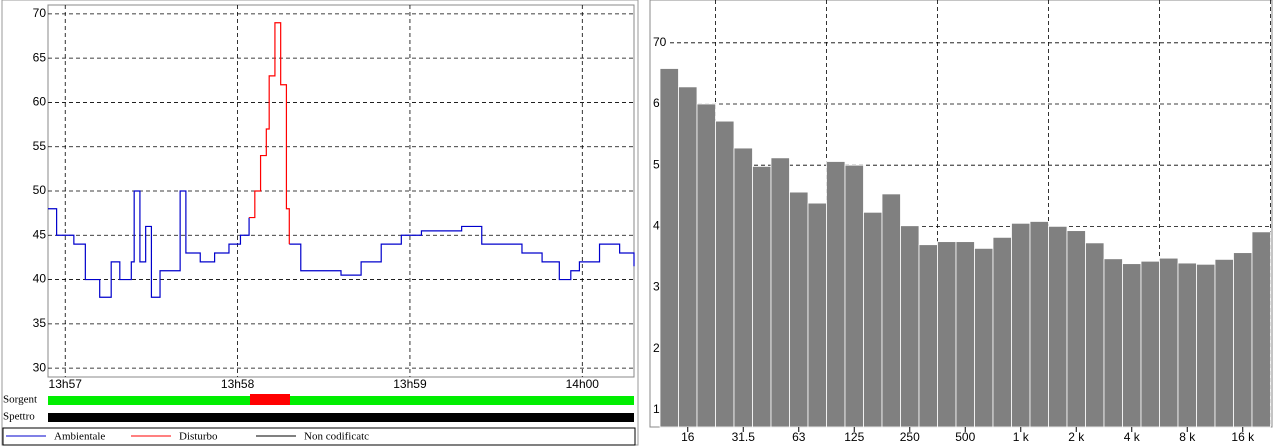  What do you see at coordinates (1187, 437) in the screenshot?
I see `x-tick-label: 8 k` at bounding box center [1187, 437].